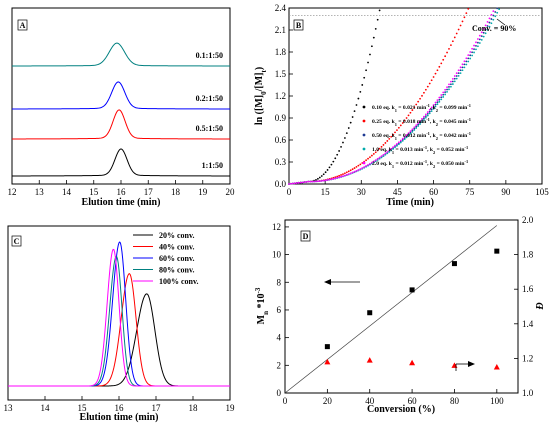  What do you see at coordinates (17, 241) in the screenshot?
I see `panel-c-tag: C` at bounding box center [17, 241].